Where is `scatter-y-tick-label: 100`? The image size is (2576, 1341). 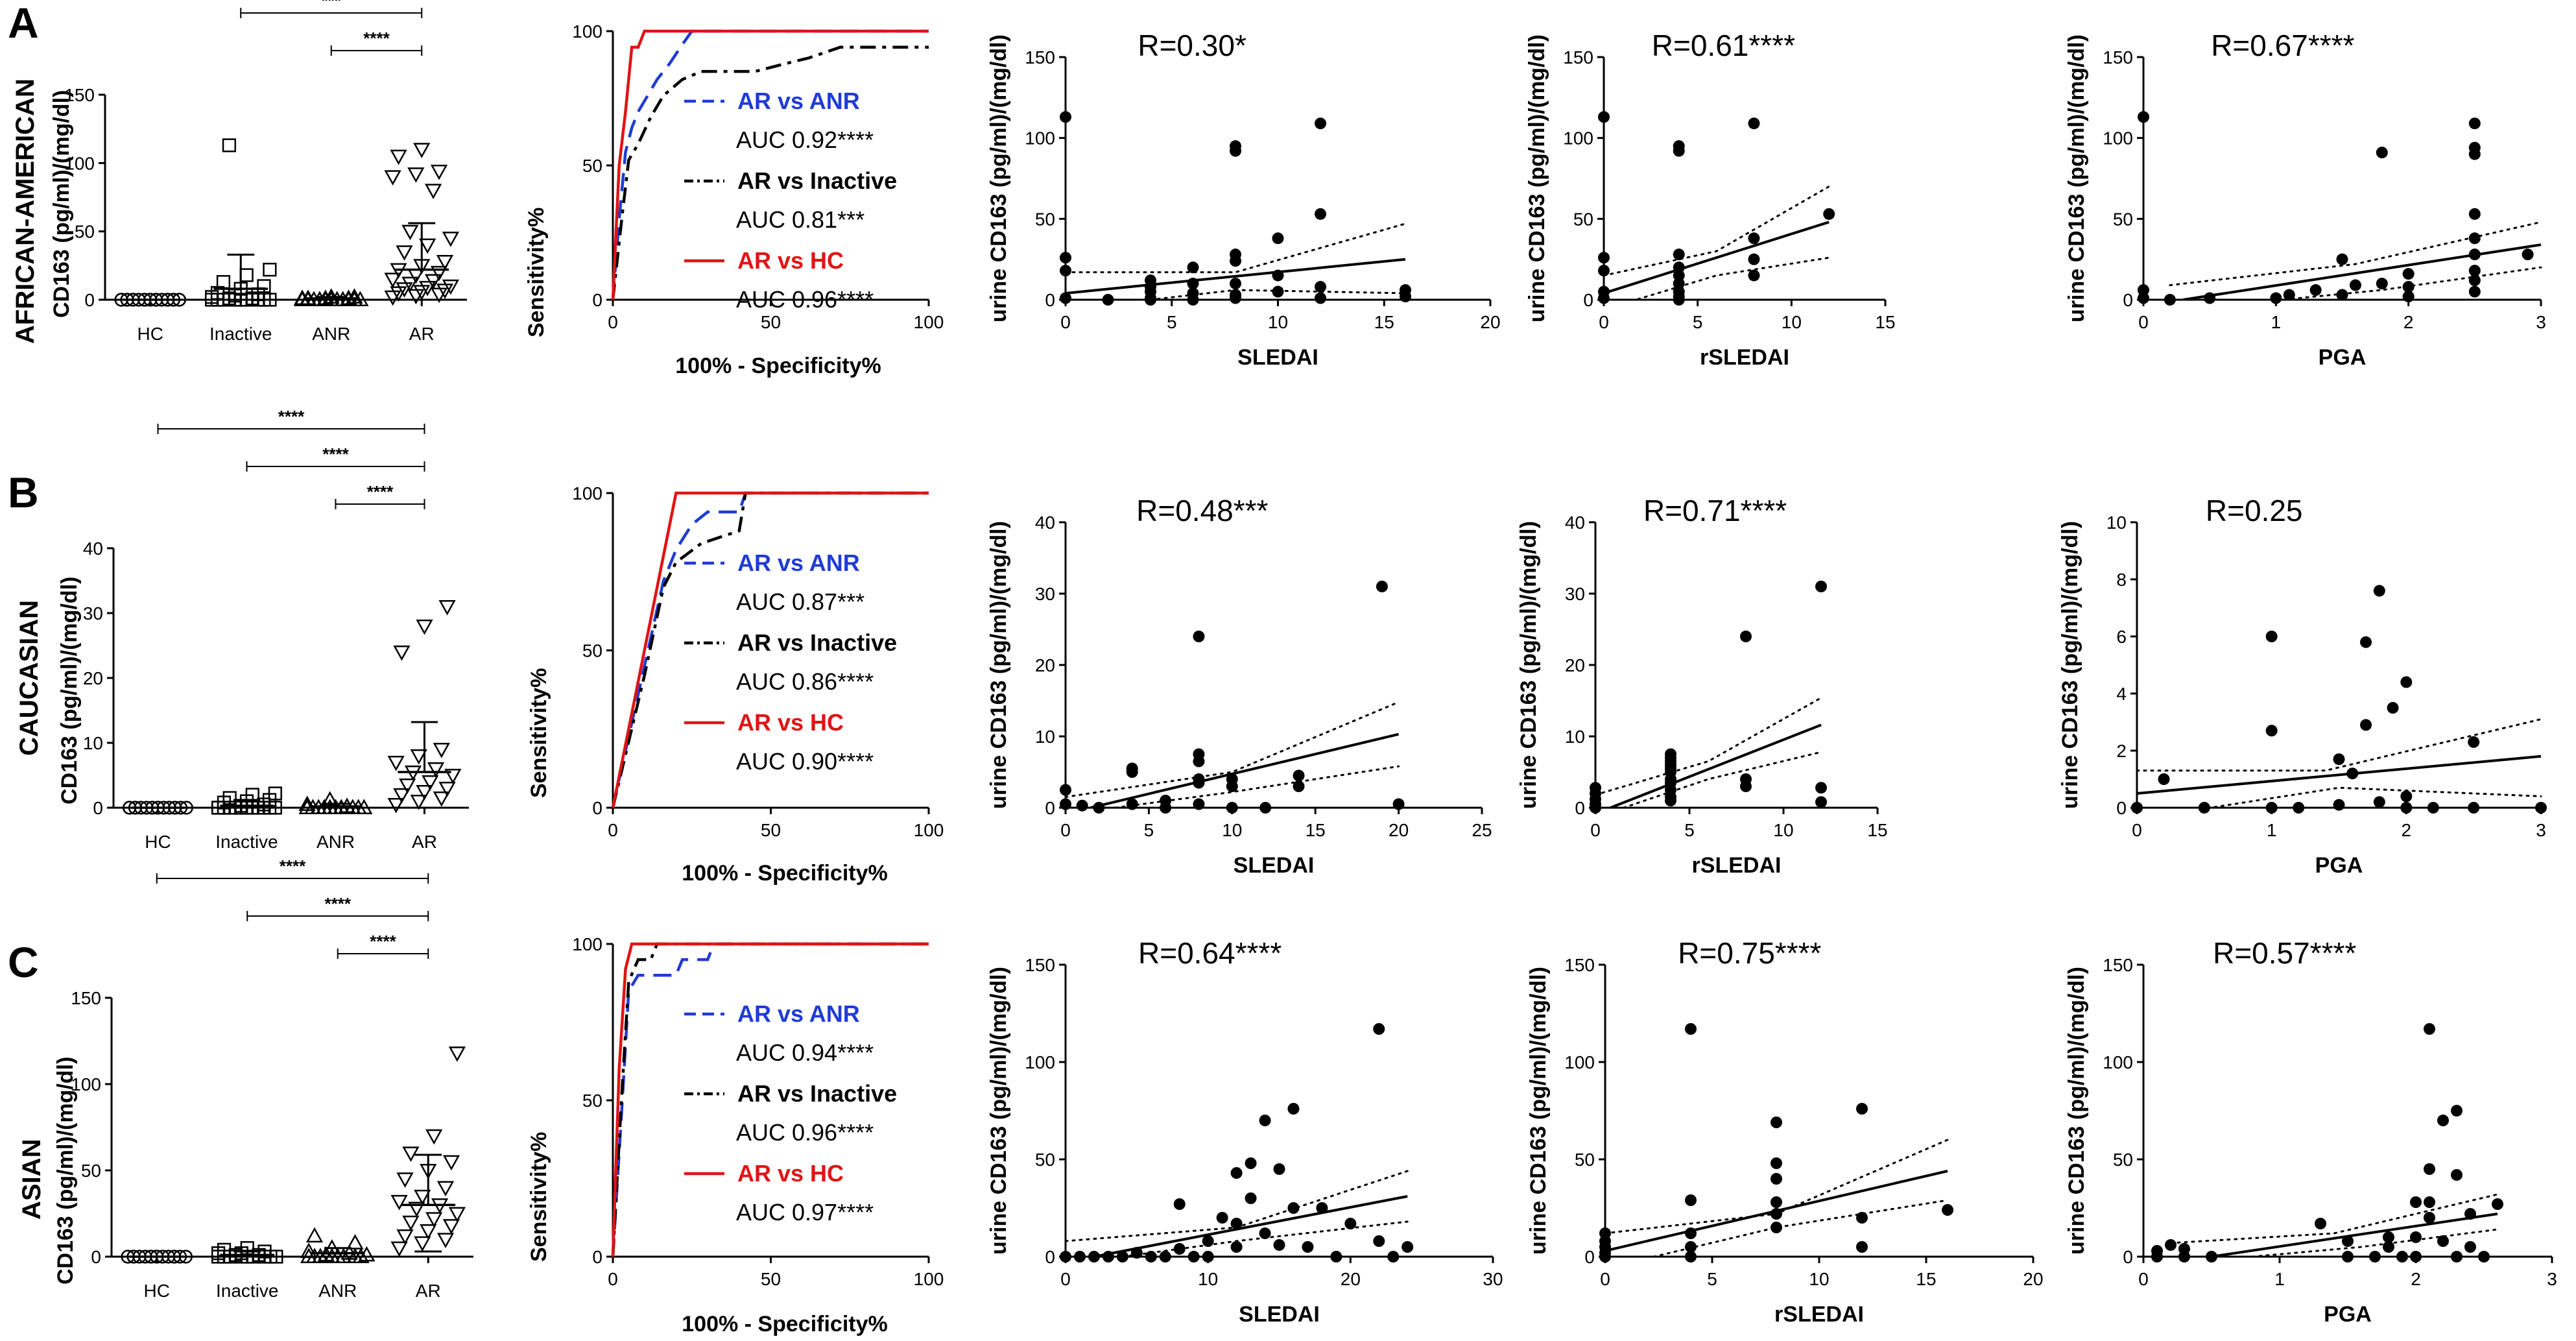
scatter-y-tick-label: 100 is located at coordinates (1040, 138).